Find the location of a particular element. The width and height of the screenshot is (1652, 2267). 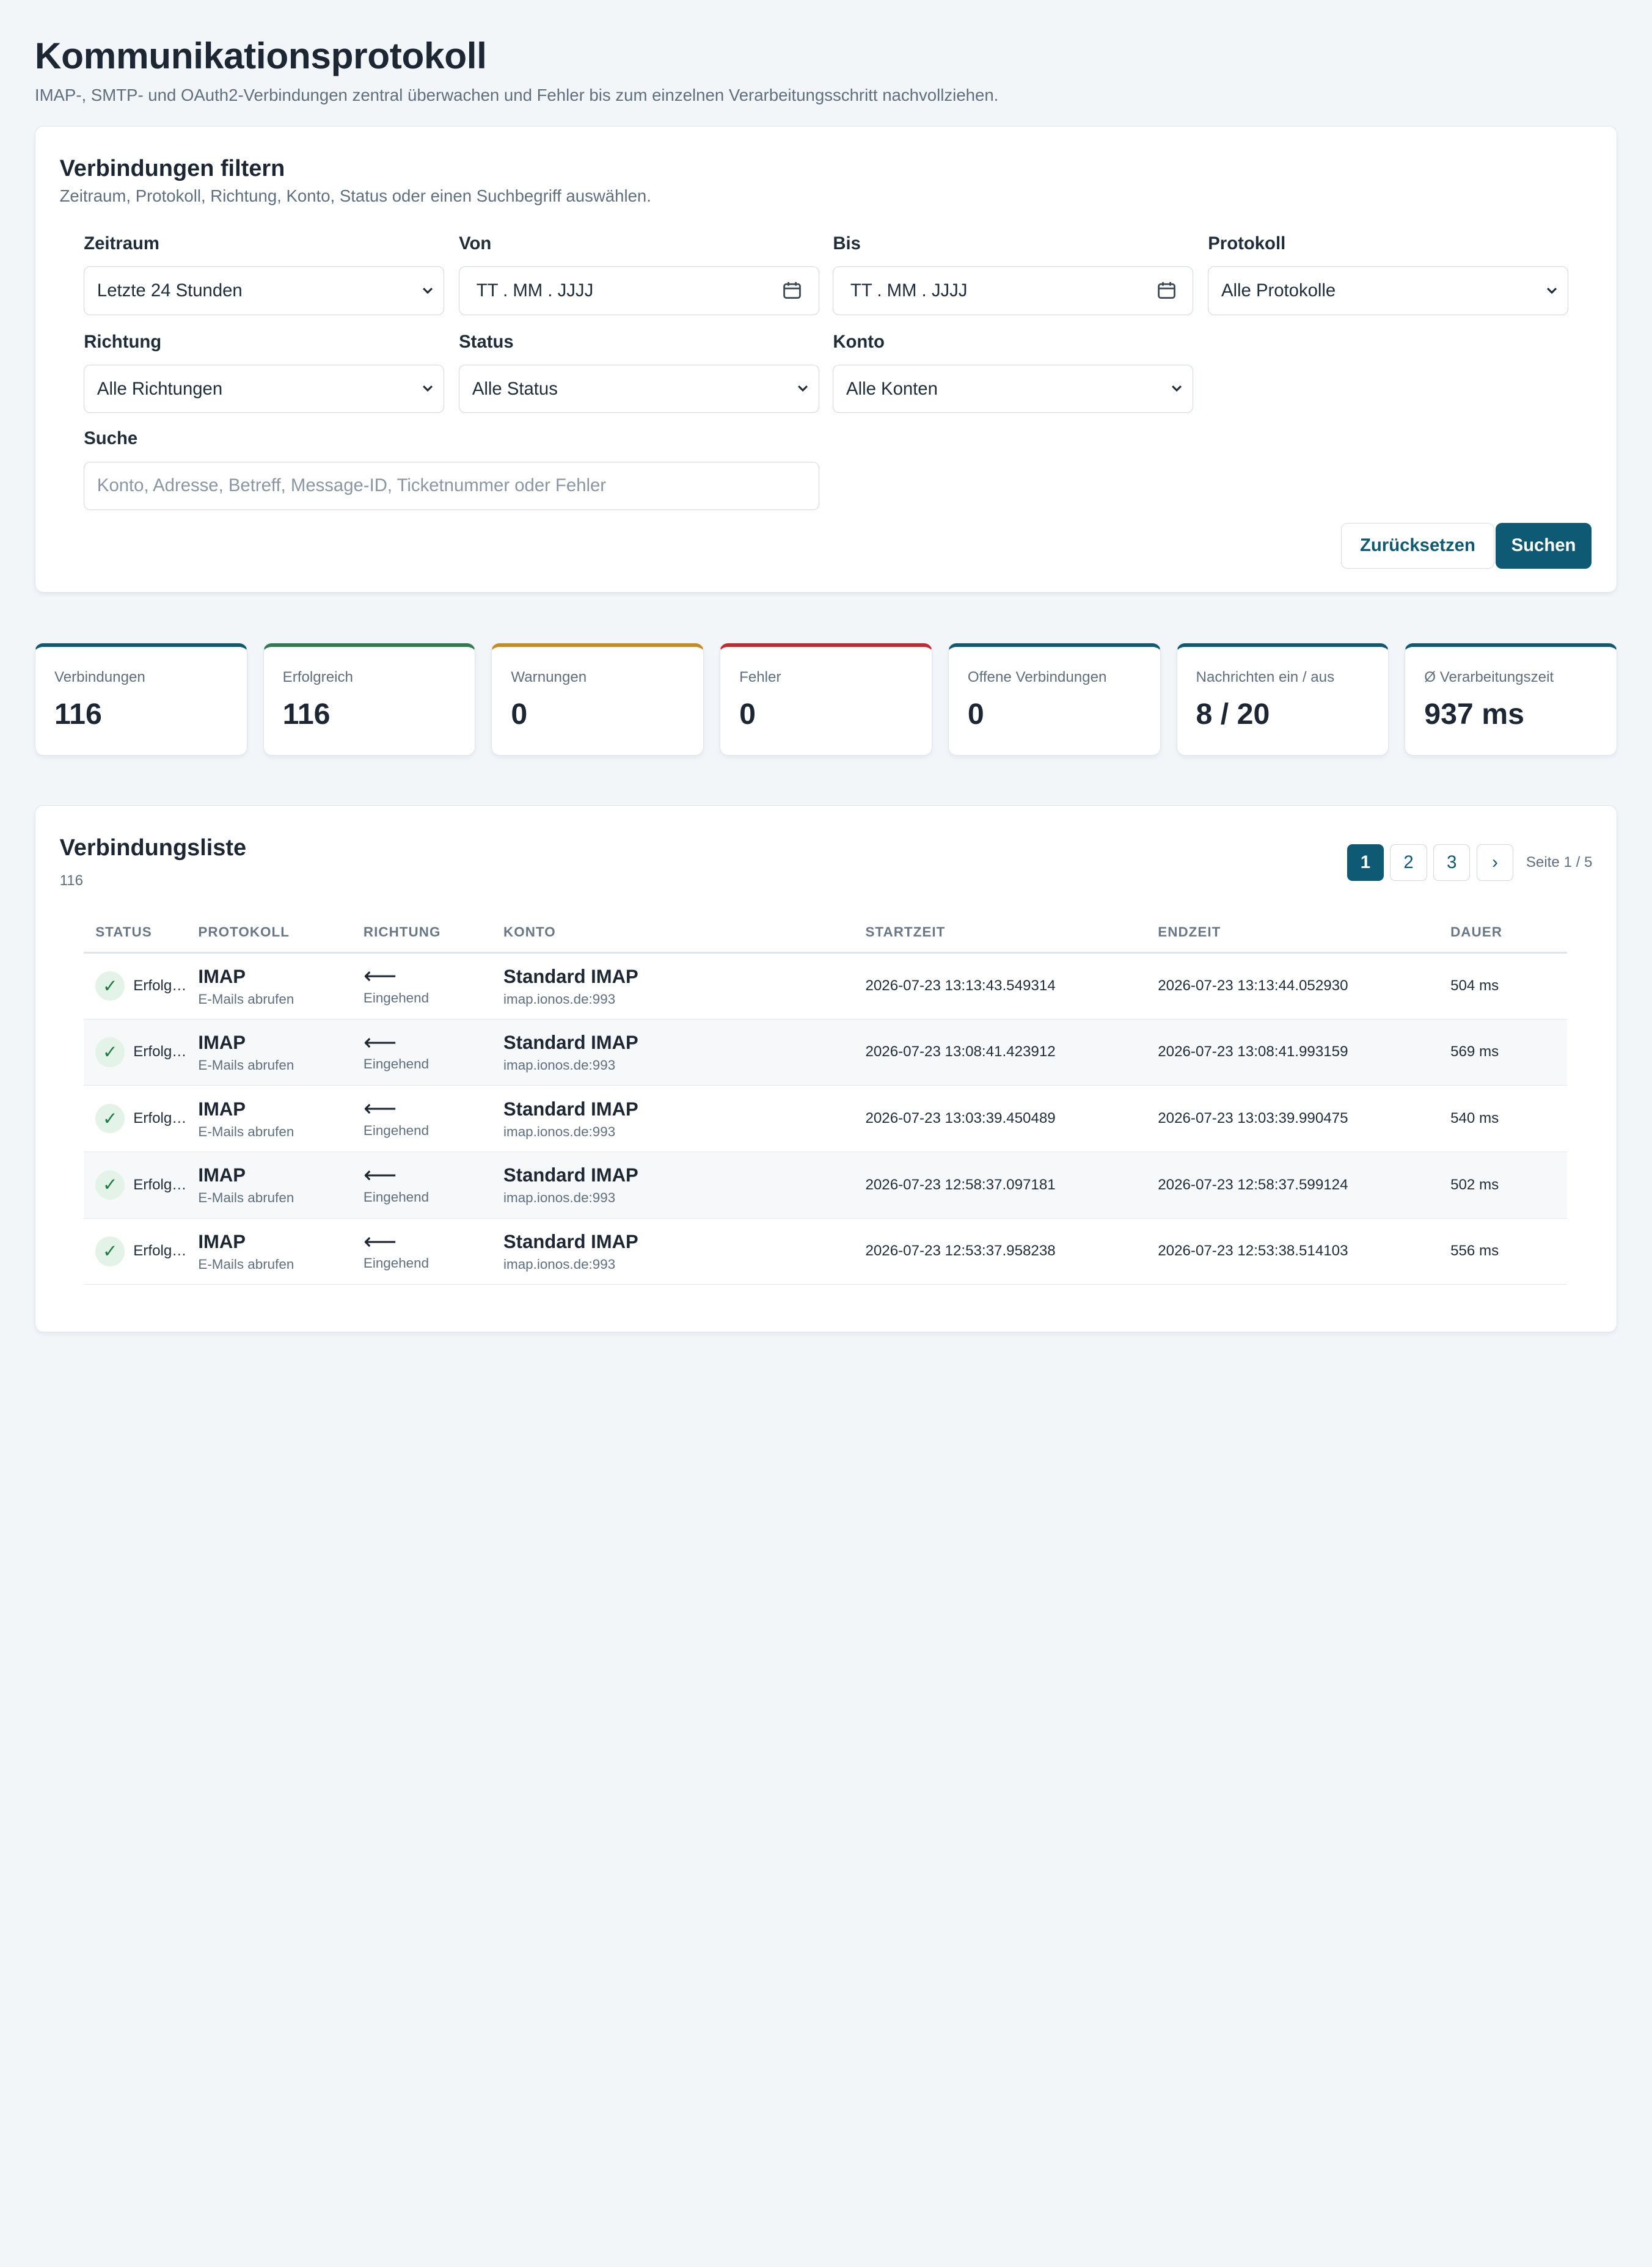

end-time: 2026-07-23 12:58:37.599124 is located at coordinates (1292, 1185).